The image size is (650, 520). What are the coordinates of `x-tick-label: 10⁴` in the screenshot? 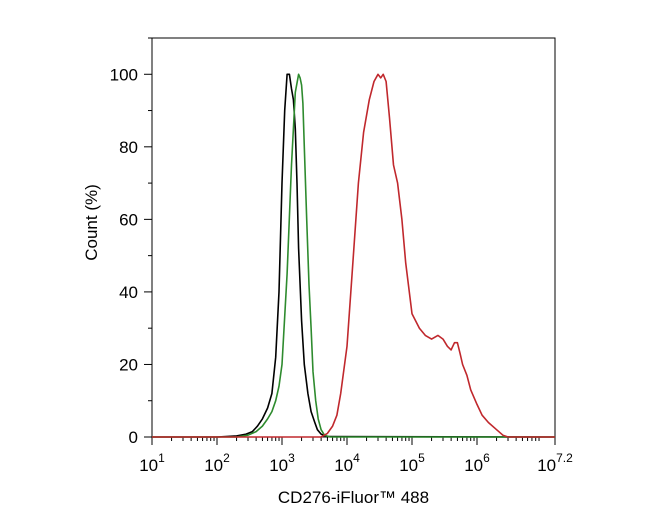 It's located at (347, 463).